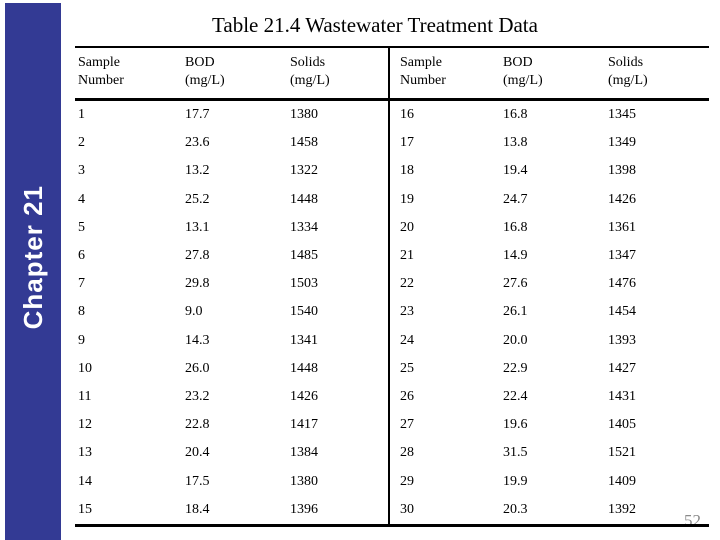 This screenshot has height=540, width=720. I want to click on cell-sample: 1, so click(81, 115).